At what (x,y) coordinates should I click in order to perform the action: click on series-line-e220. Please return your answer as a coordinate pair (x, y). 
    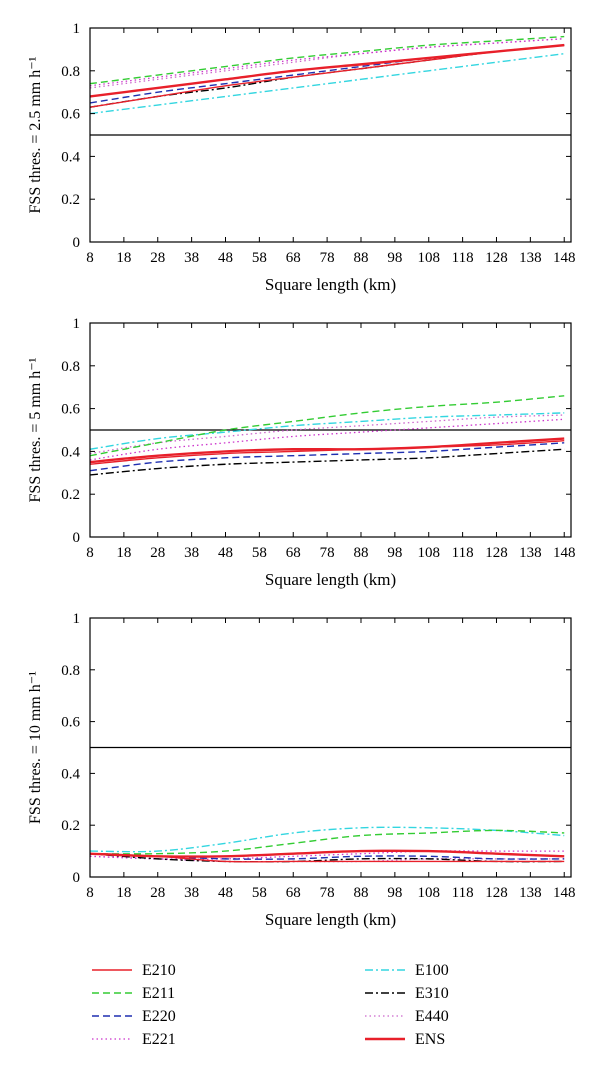
    Looking at the image, I should click on (327, 457).